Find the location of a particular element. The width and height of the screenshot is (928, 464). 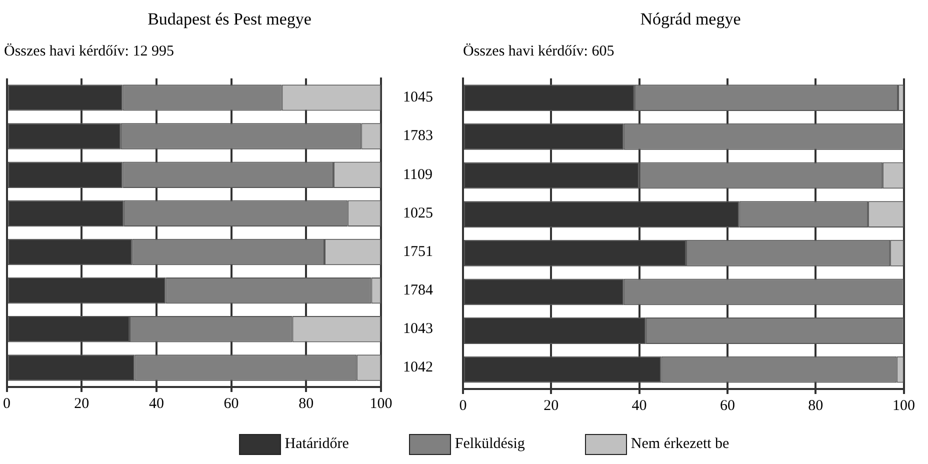

y-tick-label: 1783 is located at coordinates (418, 136).